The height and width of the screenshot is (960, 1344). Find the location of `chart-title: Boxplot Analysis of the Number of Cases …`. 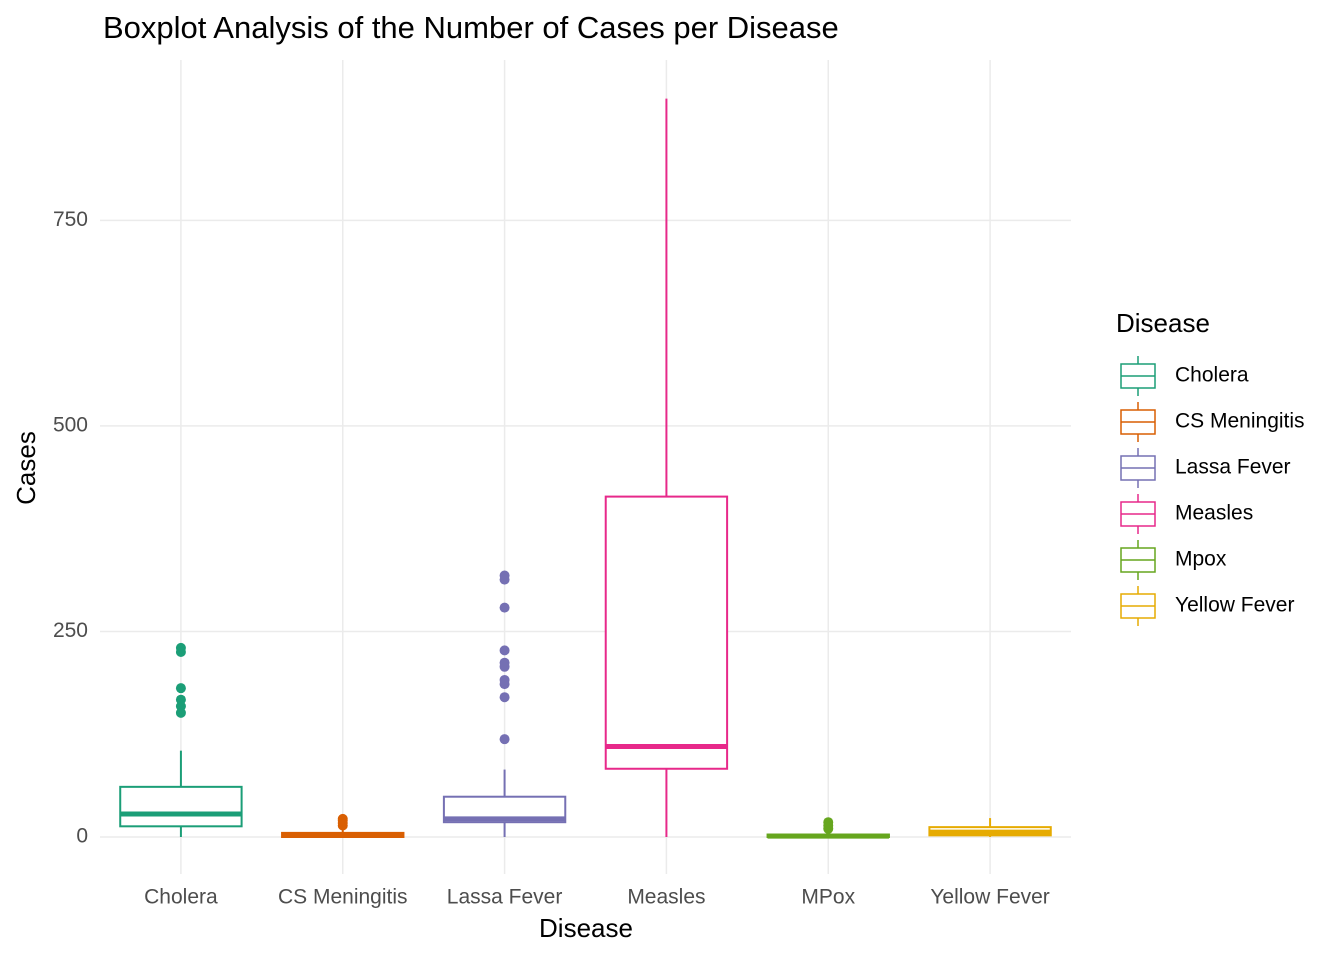

chart-title: Boxplot Analysis of the Number of Cases … is located at coordinates (471, 27).